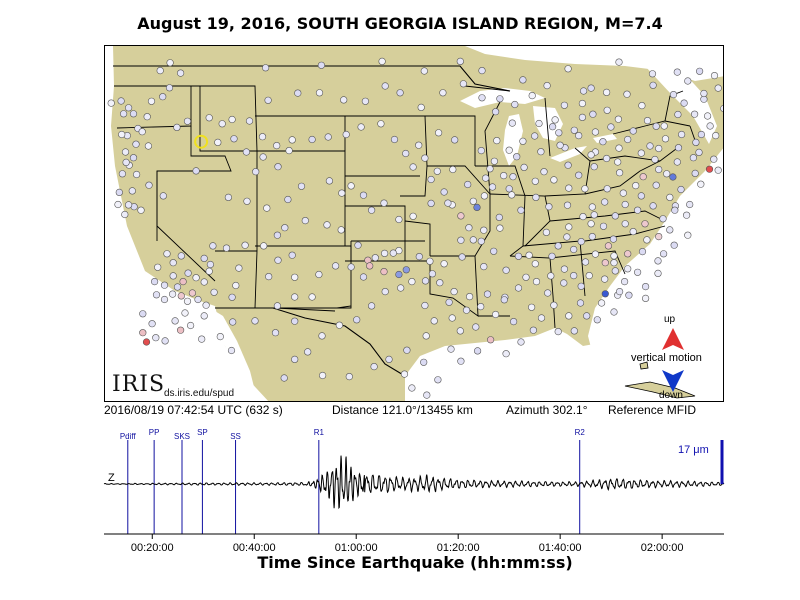 The width and height of the screenshot is (800, 600). I want to click on x-tick-label: 01:00:00, so click(356, 548).